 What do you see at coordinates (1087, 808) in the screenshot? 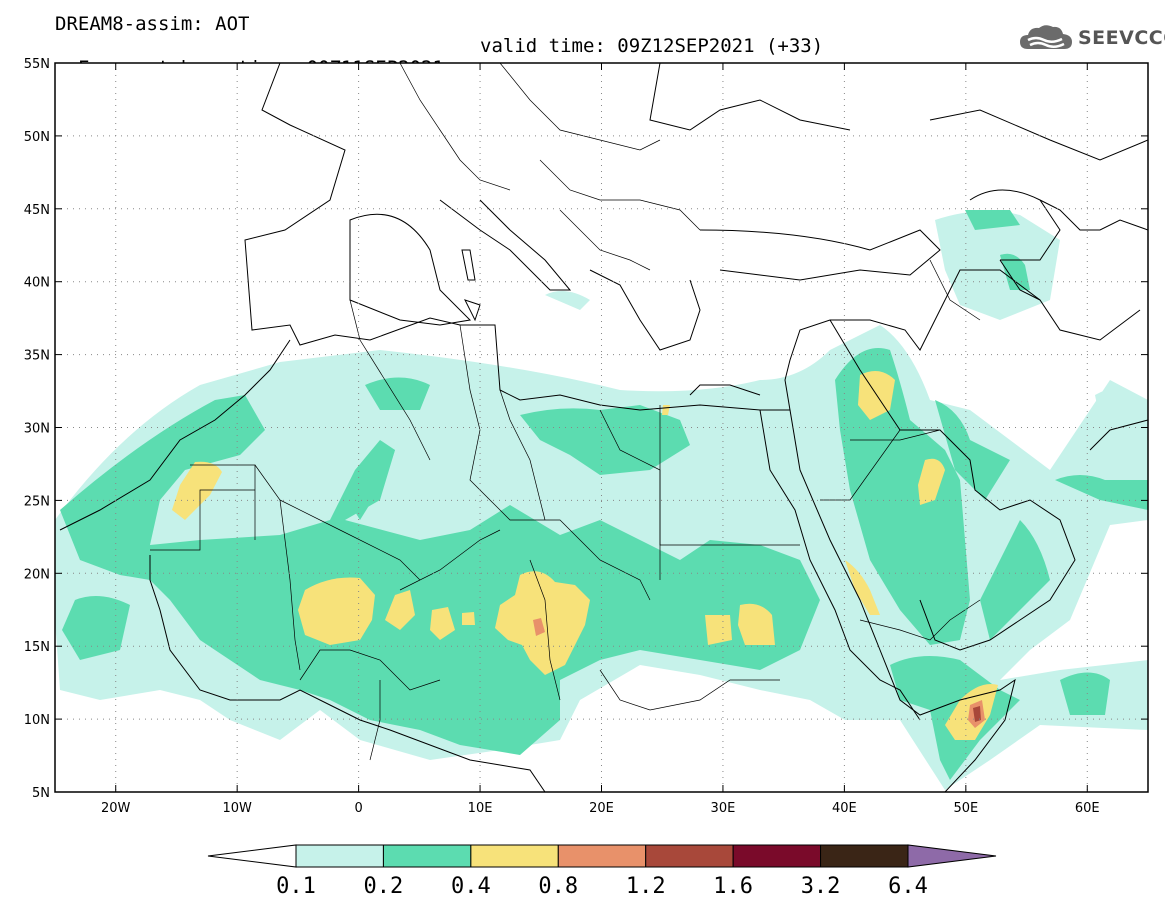
I see `lon-tick-label: 60E` at bounding box center [1087, 808].